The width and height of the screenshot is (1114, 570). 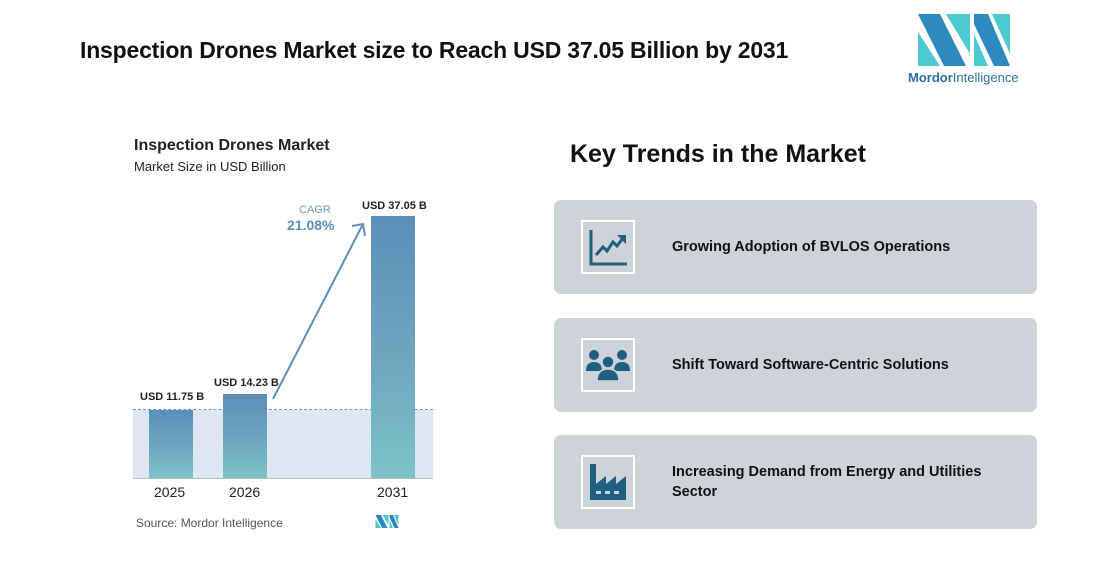 I want to click on x-label-2026: 2026, so click(x=245, y=492).